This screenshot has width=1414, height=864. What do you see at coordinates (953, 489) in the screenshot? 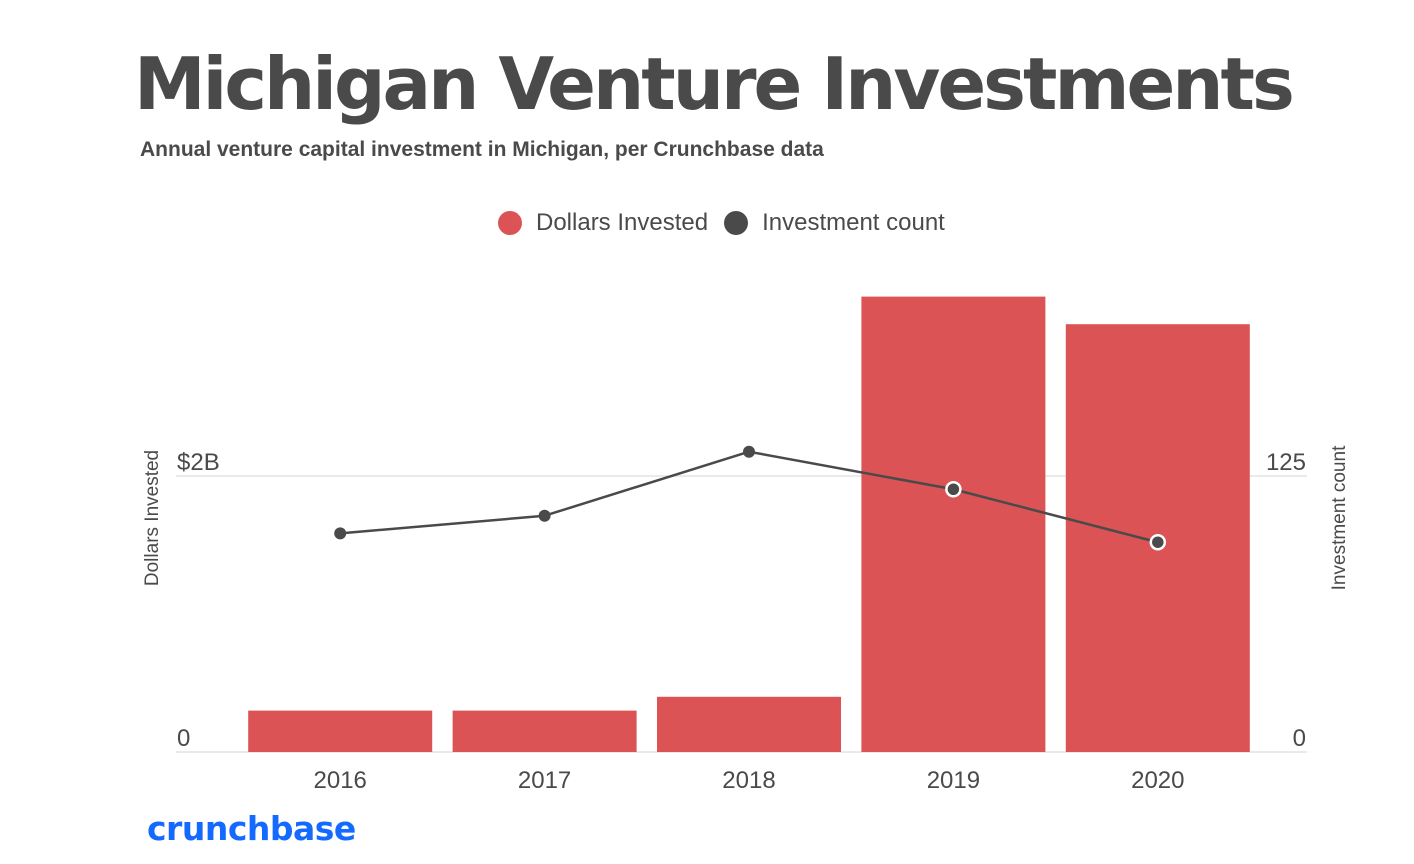
I see `count-point-2019` at bounding box center [953, 489].